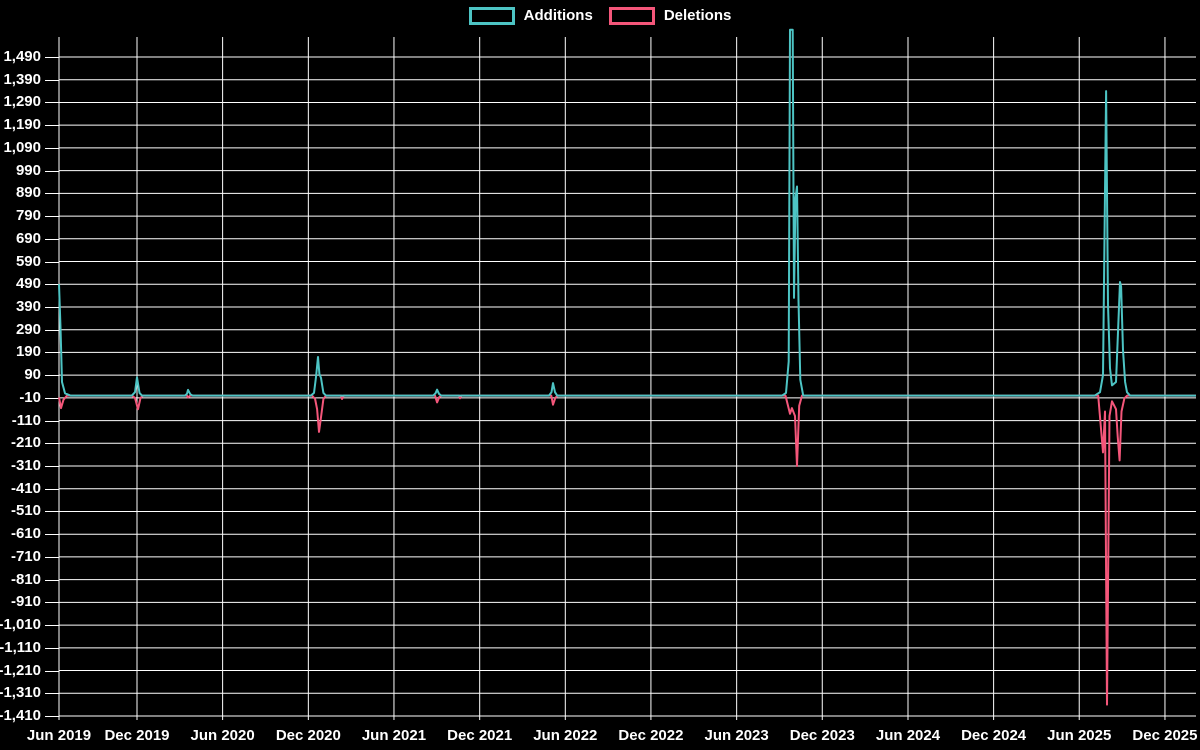  What do you see at coordinates (25, 602) in the screenshot?
I see `y-tick-label: -910` at bounding box center [25, 602].